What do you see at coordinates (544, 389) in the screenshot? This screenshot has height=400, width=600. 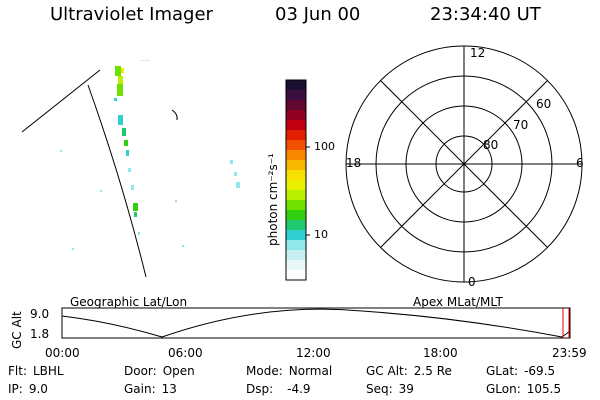 I see `glon-value: 105.5` at bounding box center [544, 389].